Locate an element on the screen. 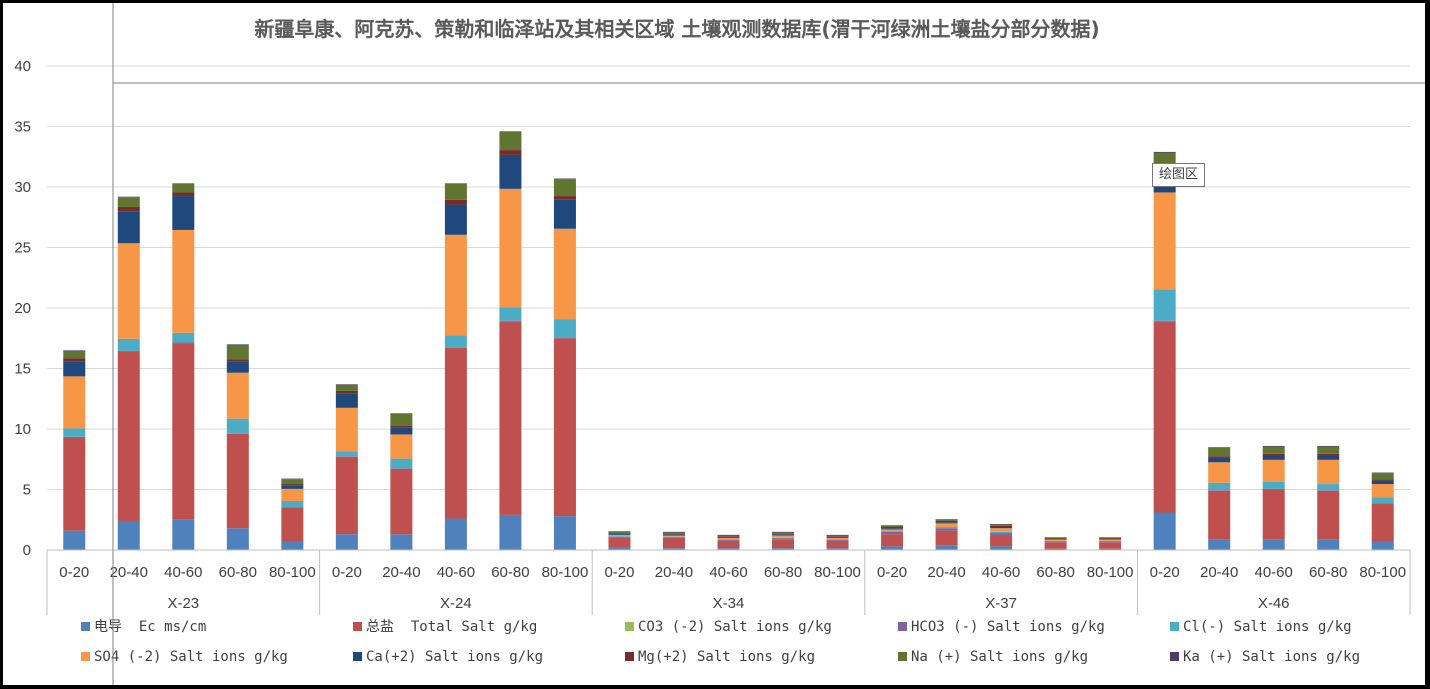 This screenshot has width=1430, height=689. x-tick-label-X-23-80-100: 80-100 is located at coordinates (292, 572).